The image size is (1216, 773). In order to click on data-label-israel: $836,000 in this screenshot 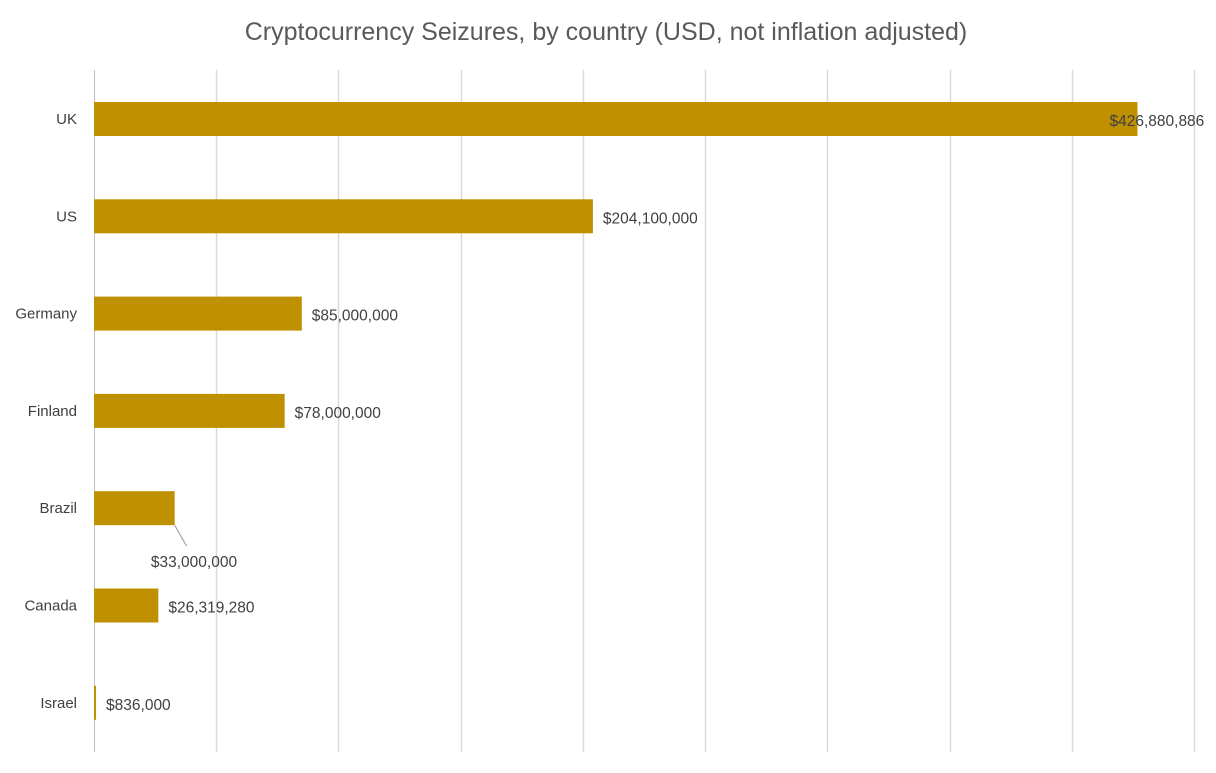, I will do `click(138, 705)`.